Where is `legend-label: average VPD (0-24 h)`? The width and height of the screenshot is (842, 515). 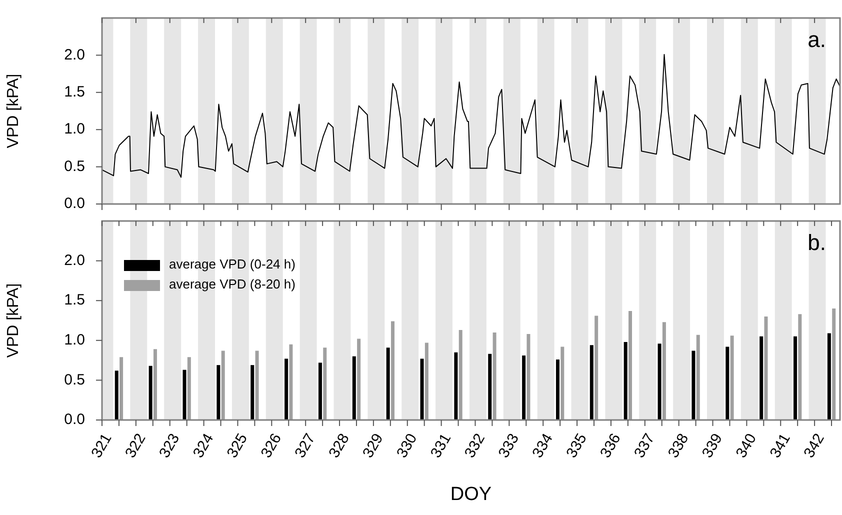 legend-label: average VPD (0-24 h) is located at coordinates (232, 264).